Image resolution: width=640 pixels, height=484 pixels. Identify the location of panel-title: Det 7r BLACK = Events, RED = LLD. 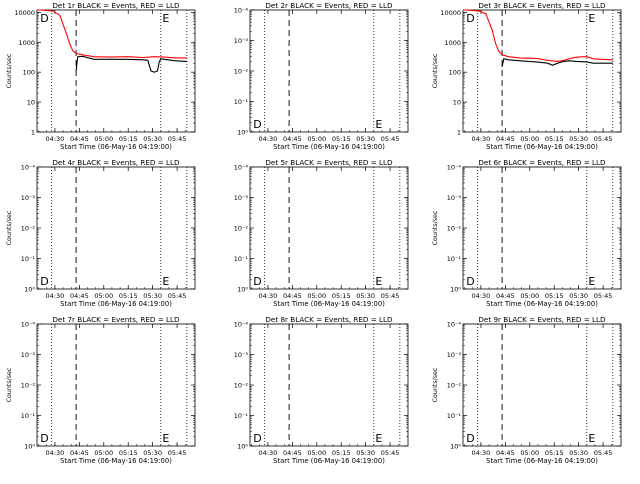
(116, 319).